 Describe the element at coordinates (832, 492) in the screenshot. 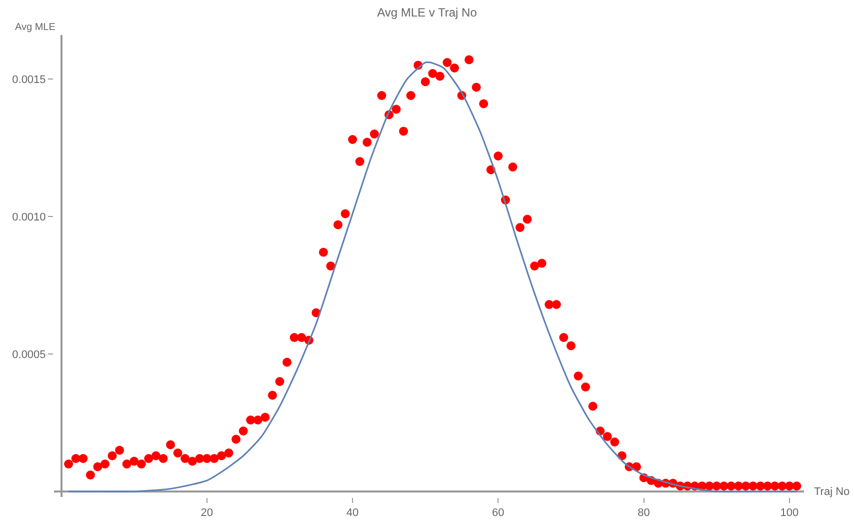

I see `x-axis-title: Traj No` at that location.